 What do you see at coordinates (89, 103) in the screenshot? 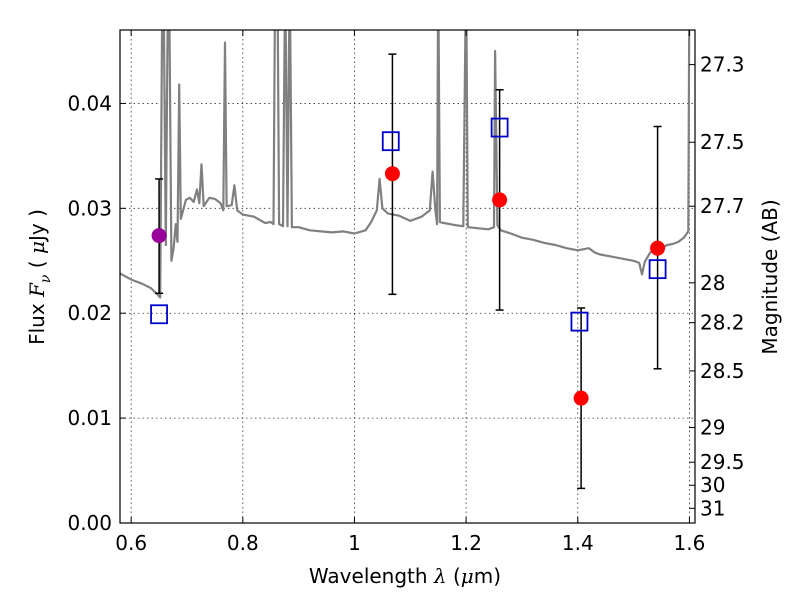
I see `y-tick-label: 0.04` at bounding box center [89, 103].